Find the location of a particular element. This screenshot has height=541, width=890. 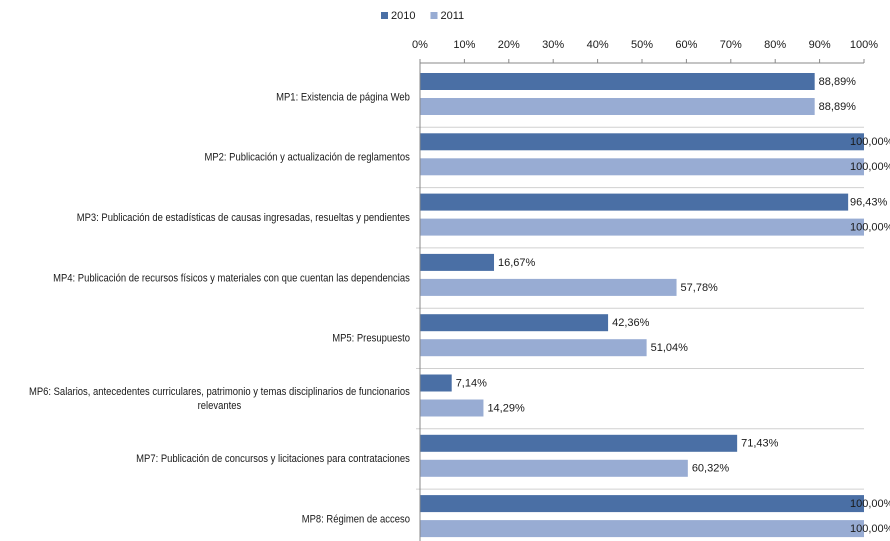

legend-label: 2011 is located at coordinates (452, 16).